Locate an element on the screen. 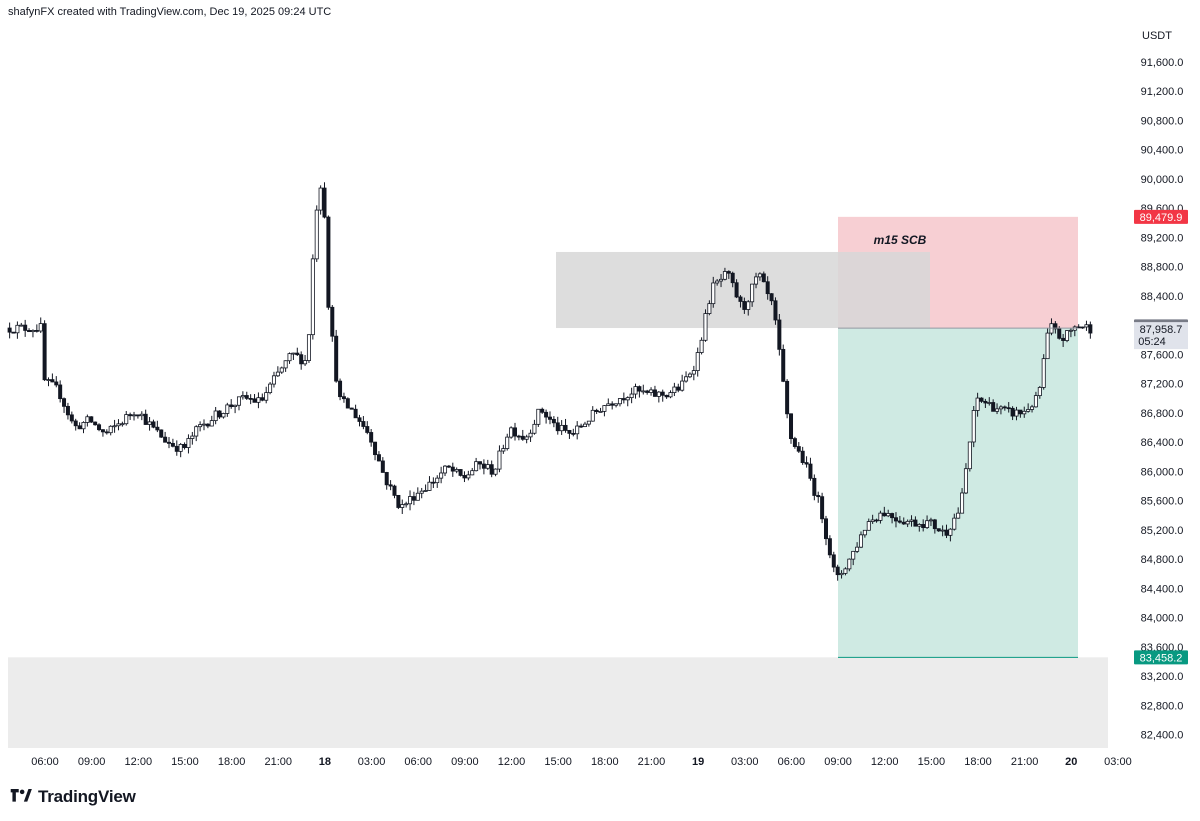  y-tick-label: 84,000.0 is located at coordinates (1162, 619).